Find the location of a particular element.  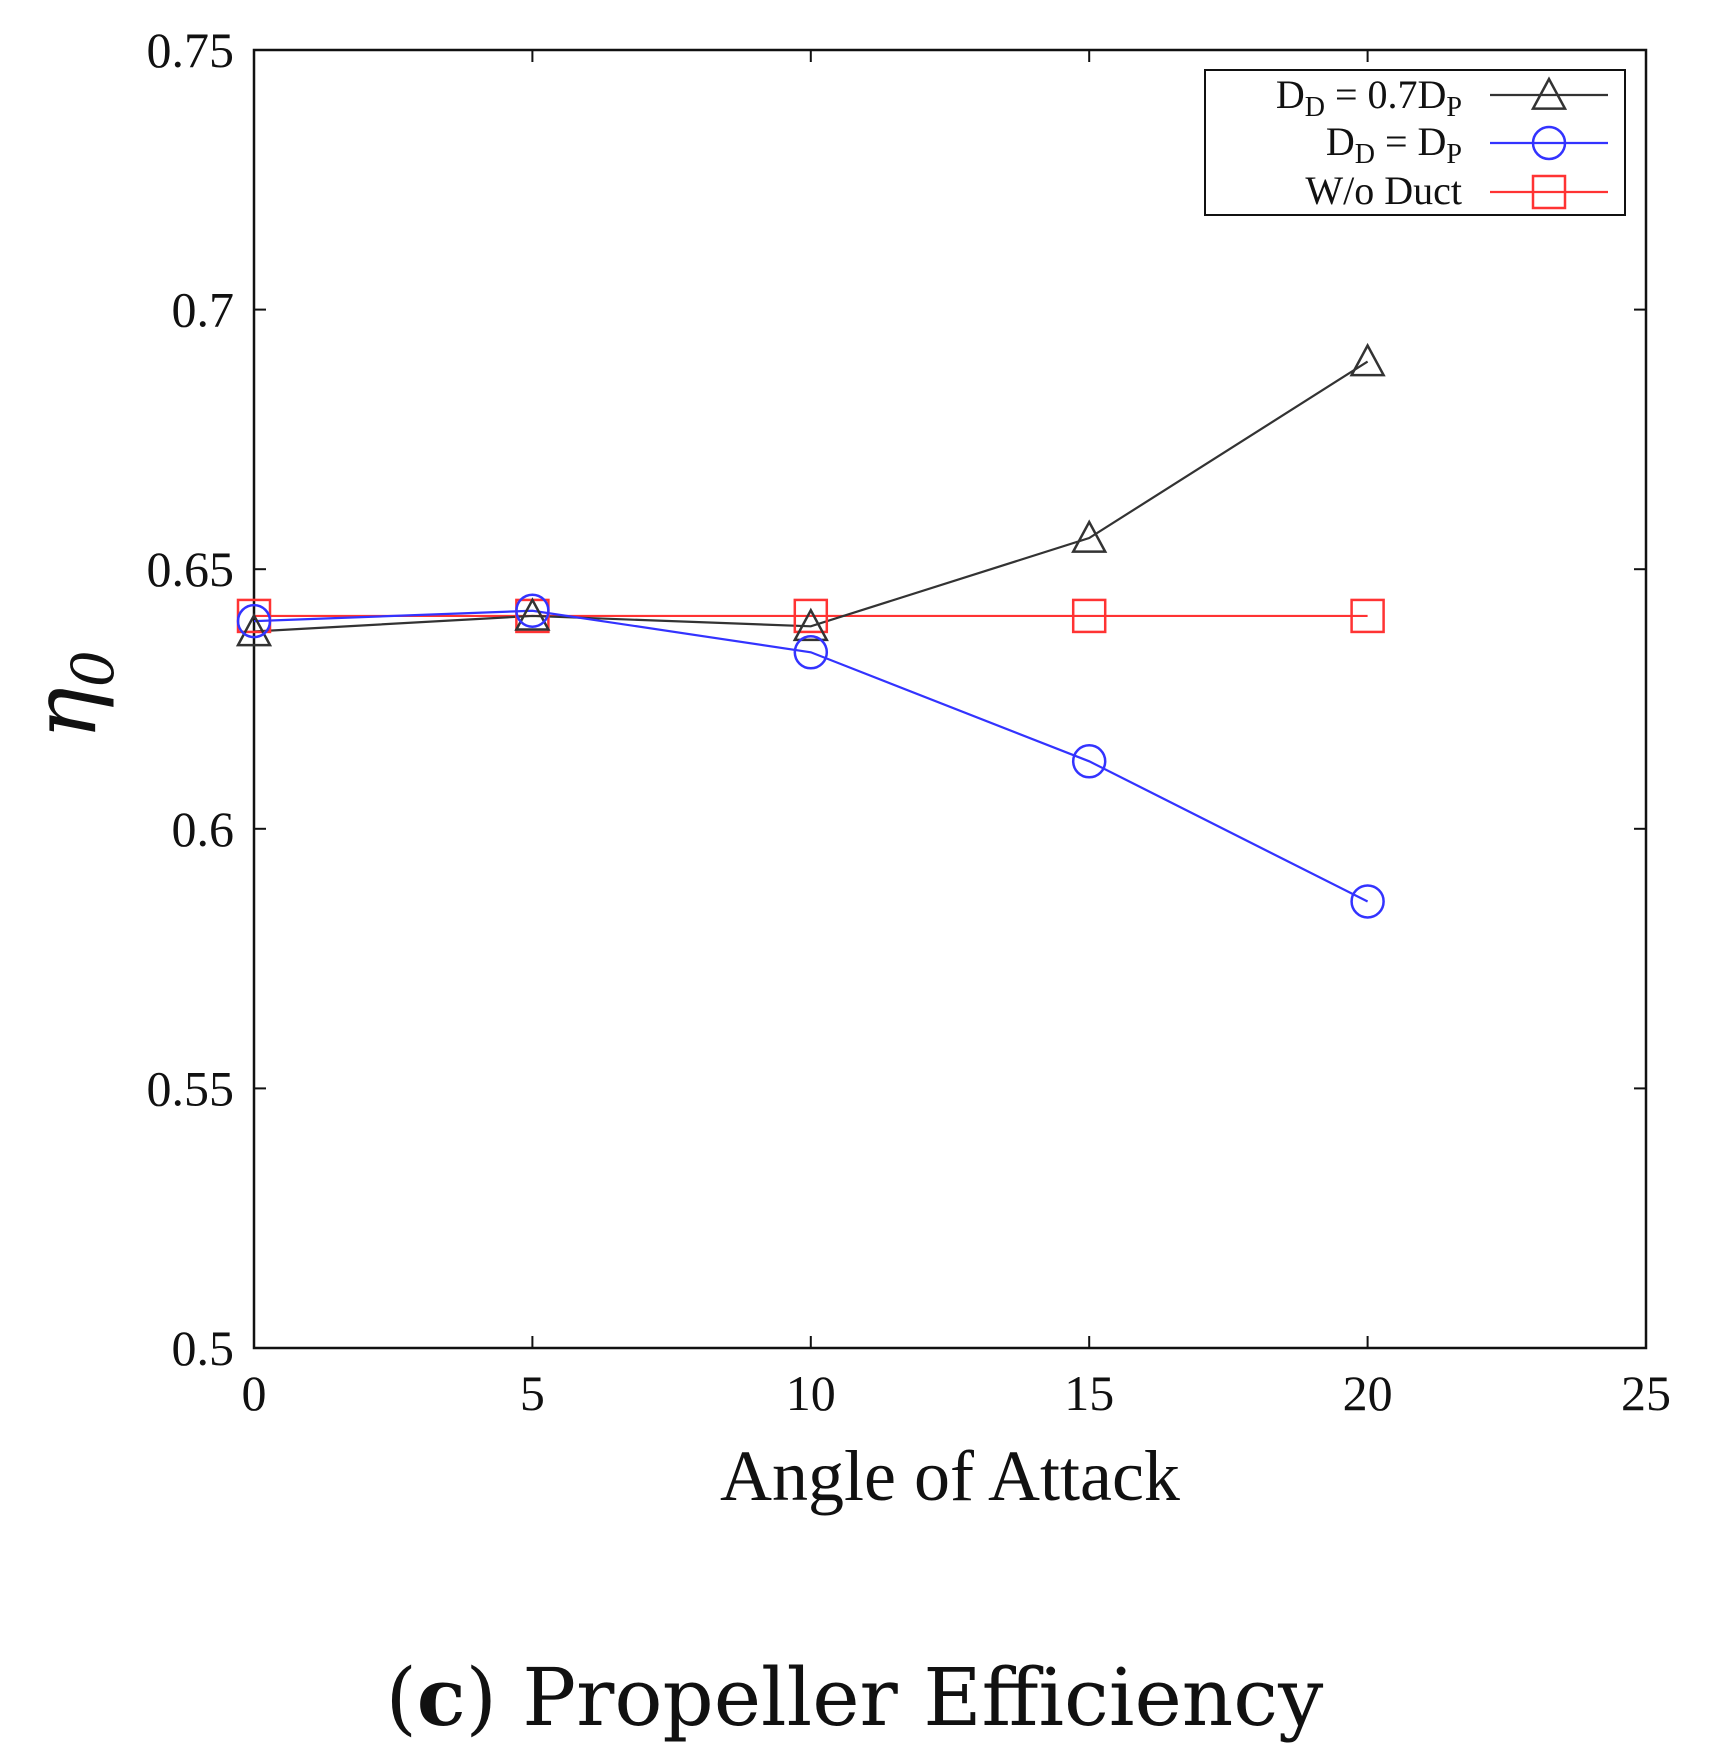

y-axis-title-sub: 0 is located at coordinates (93, 668).